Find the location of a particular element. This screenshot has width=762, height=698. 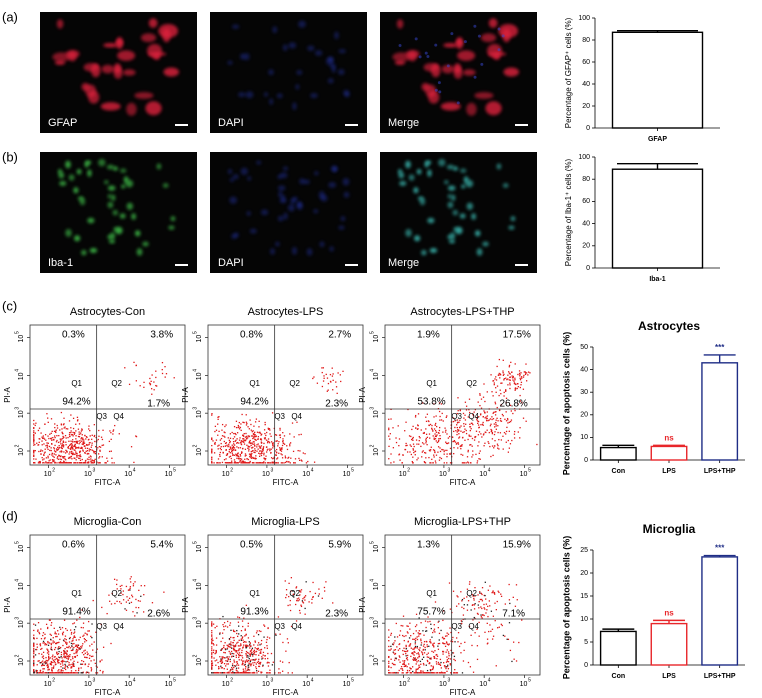

error-bar is located at coordinates (720, 359).